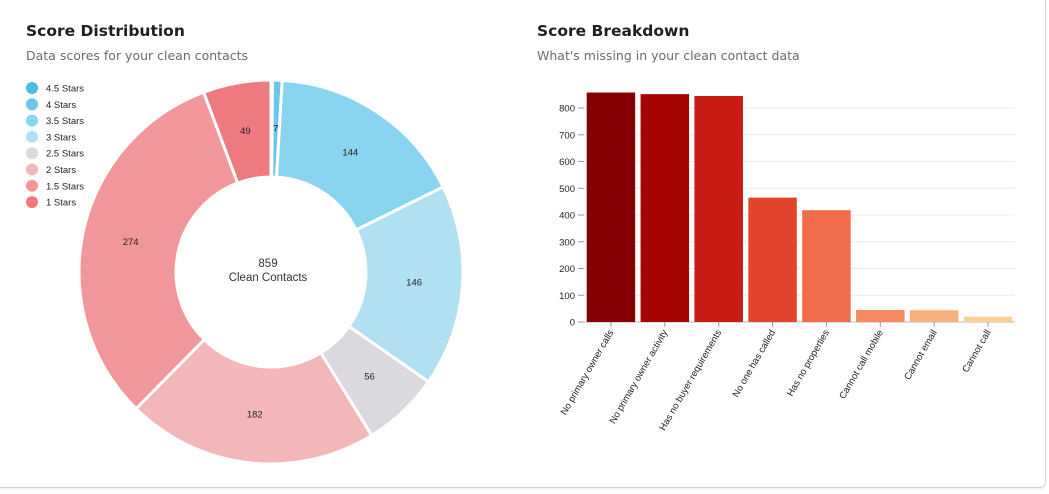  What do you see at coordinates (567, 296) in the screenshot?
I see `y-tick-label-100: 100` at bounding box center [567, 296].